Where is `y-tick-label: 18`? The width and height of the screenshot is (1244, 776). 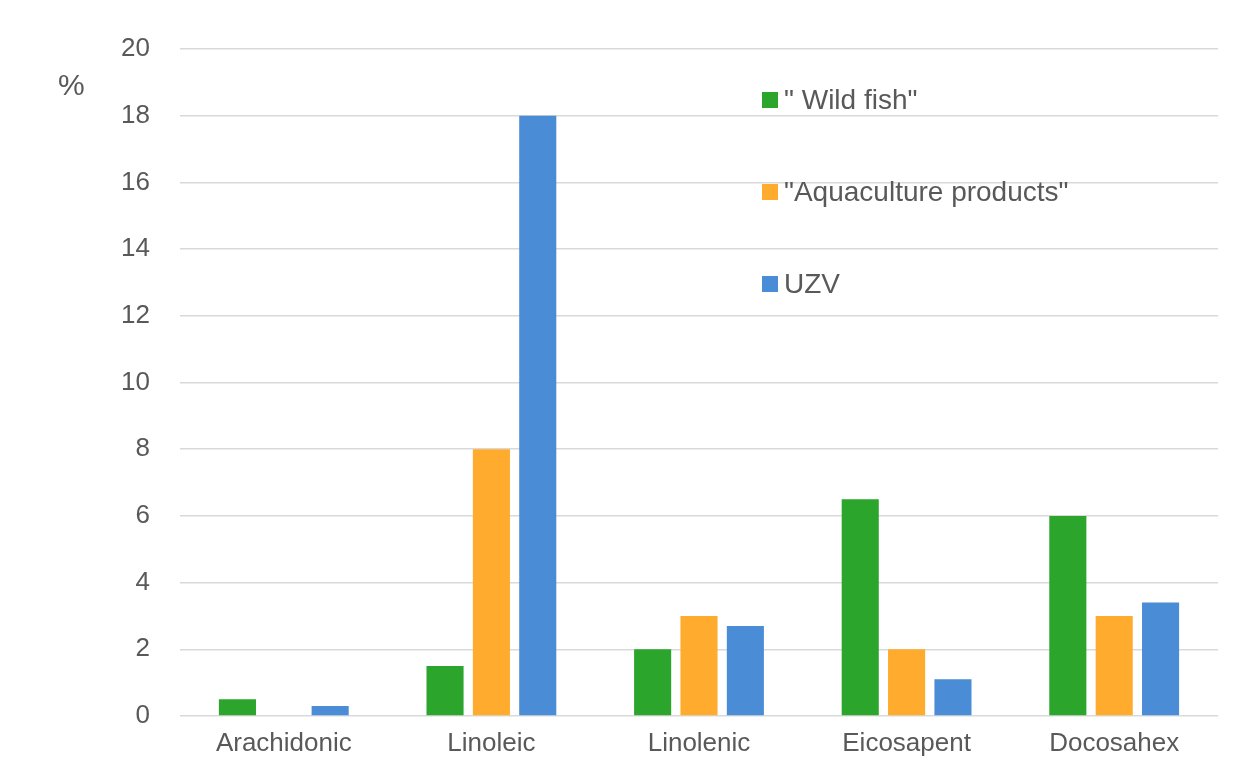 y-tick-label: 18 is located at coordinates (135, 113).